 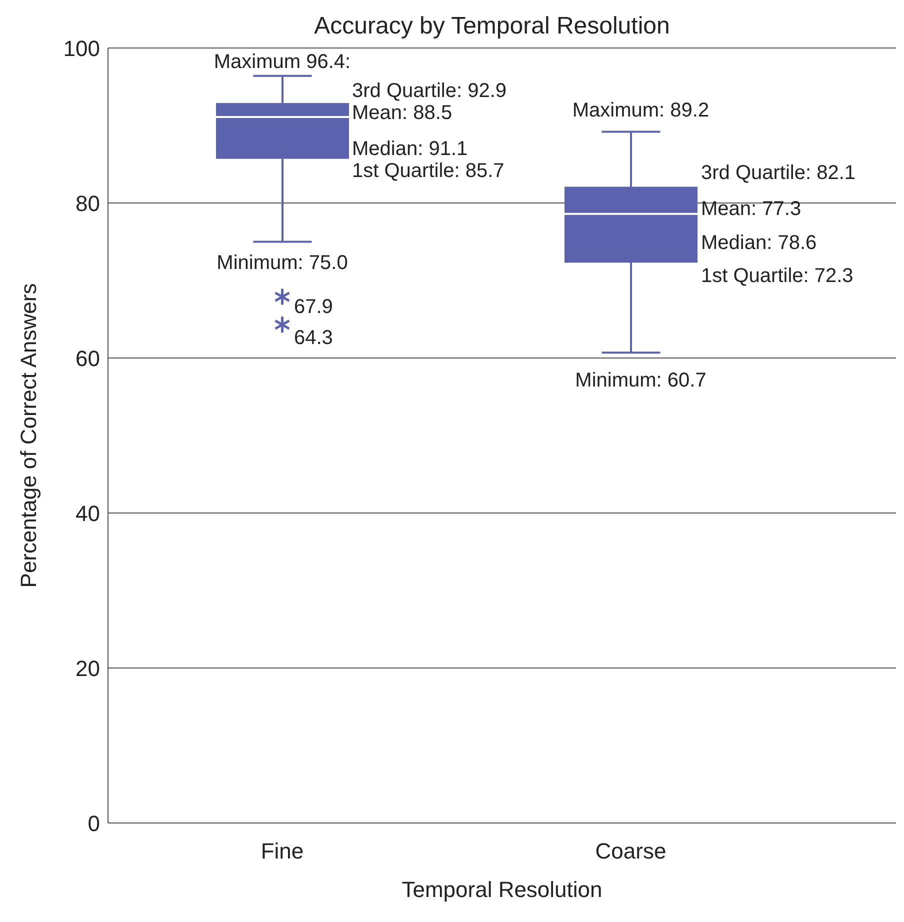 What do you see at coordinates (778, 173) in the screenshot?
I see `annotation: 3rd Quartile: 82.1` at bounding box center [778, 173].